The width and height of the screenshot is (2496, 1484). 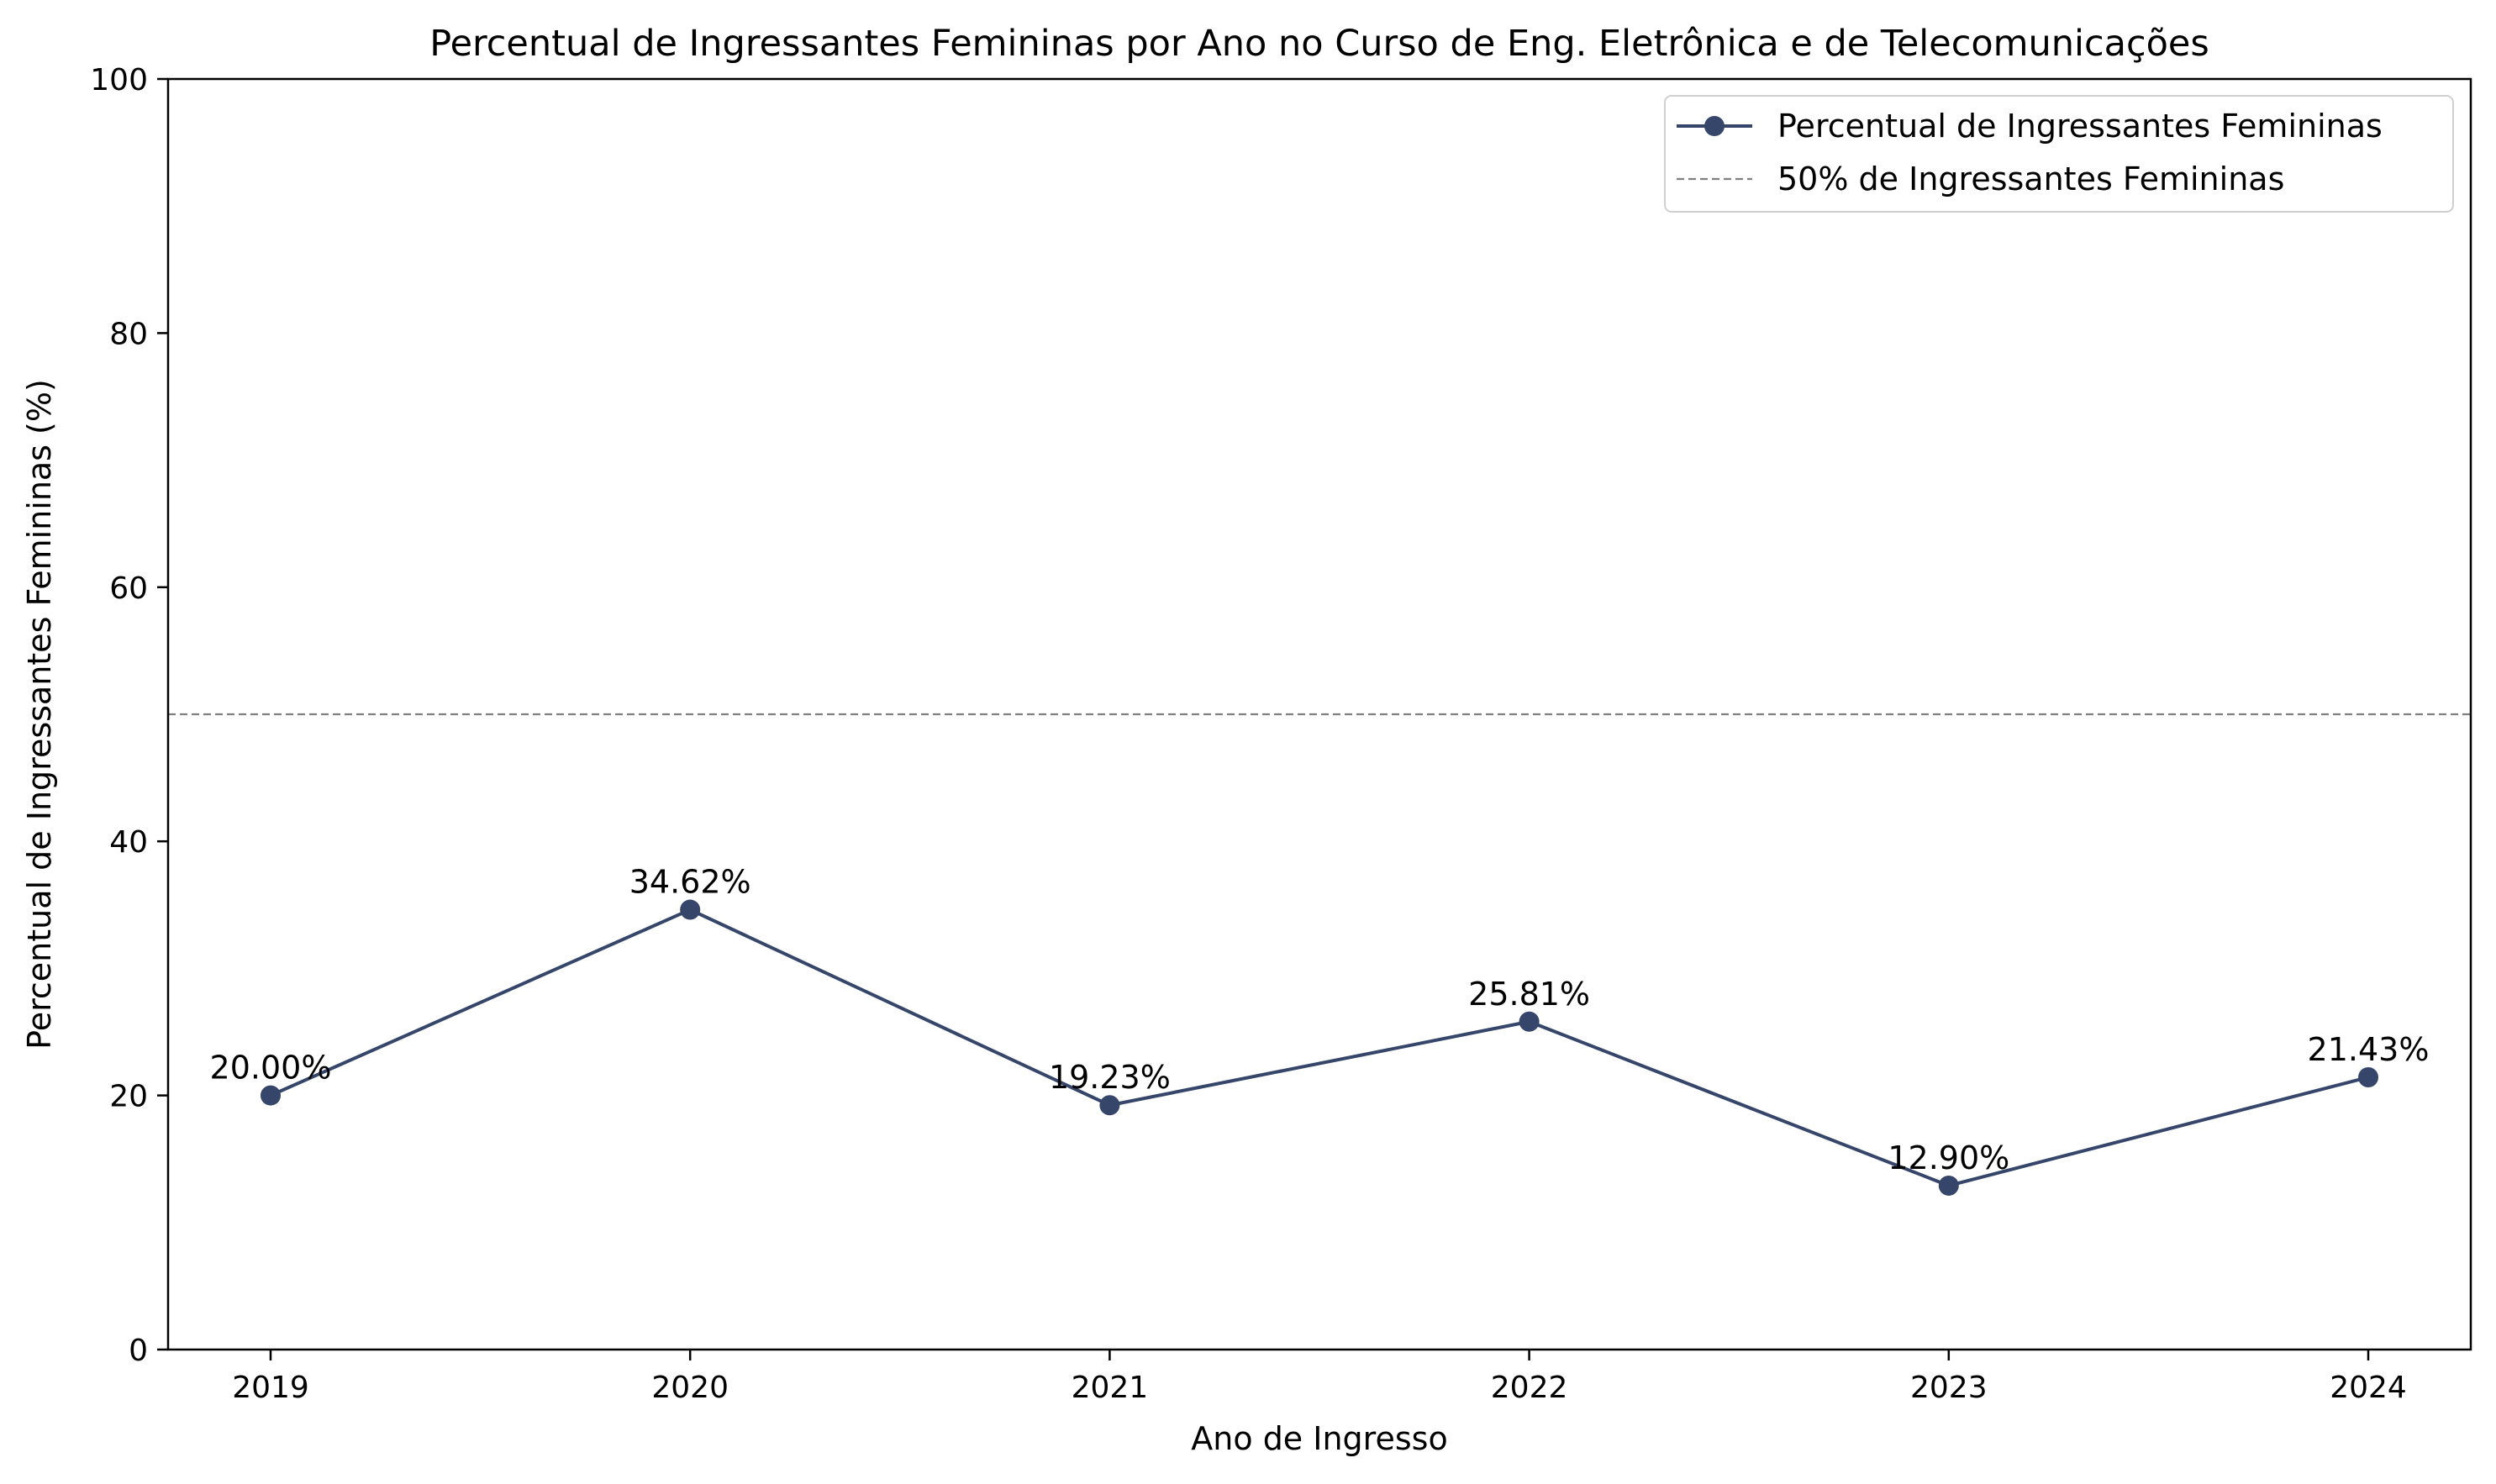 I want to click on legend-box, so click(x=2059, y=154).